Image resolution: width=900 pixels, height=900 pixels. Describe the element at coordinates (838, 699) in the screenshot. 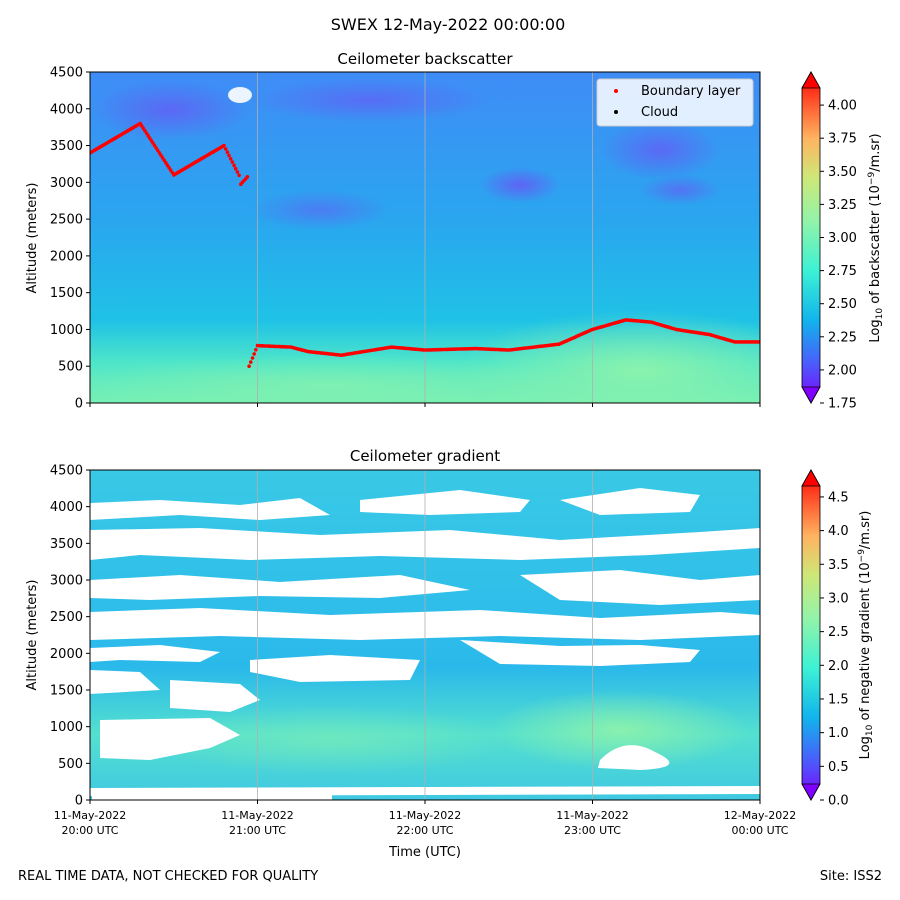

I see `colorbar-tick-label: 1.5` at that location.